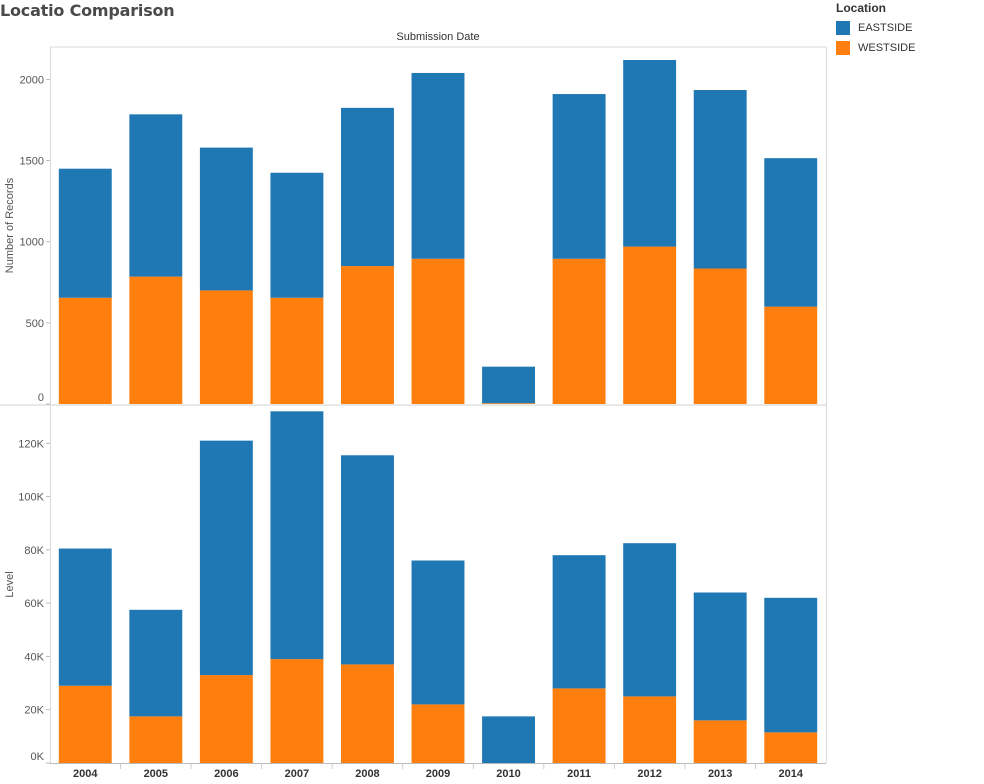 The height and width of the screenshot is (784, 984). Describe the element at coordinates (31, 444) in the screenshot. I see `y-tick-label-1-6: 120K` at that location.